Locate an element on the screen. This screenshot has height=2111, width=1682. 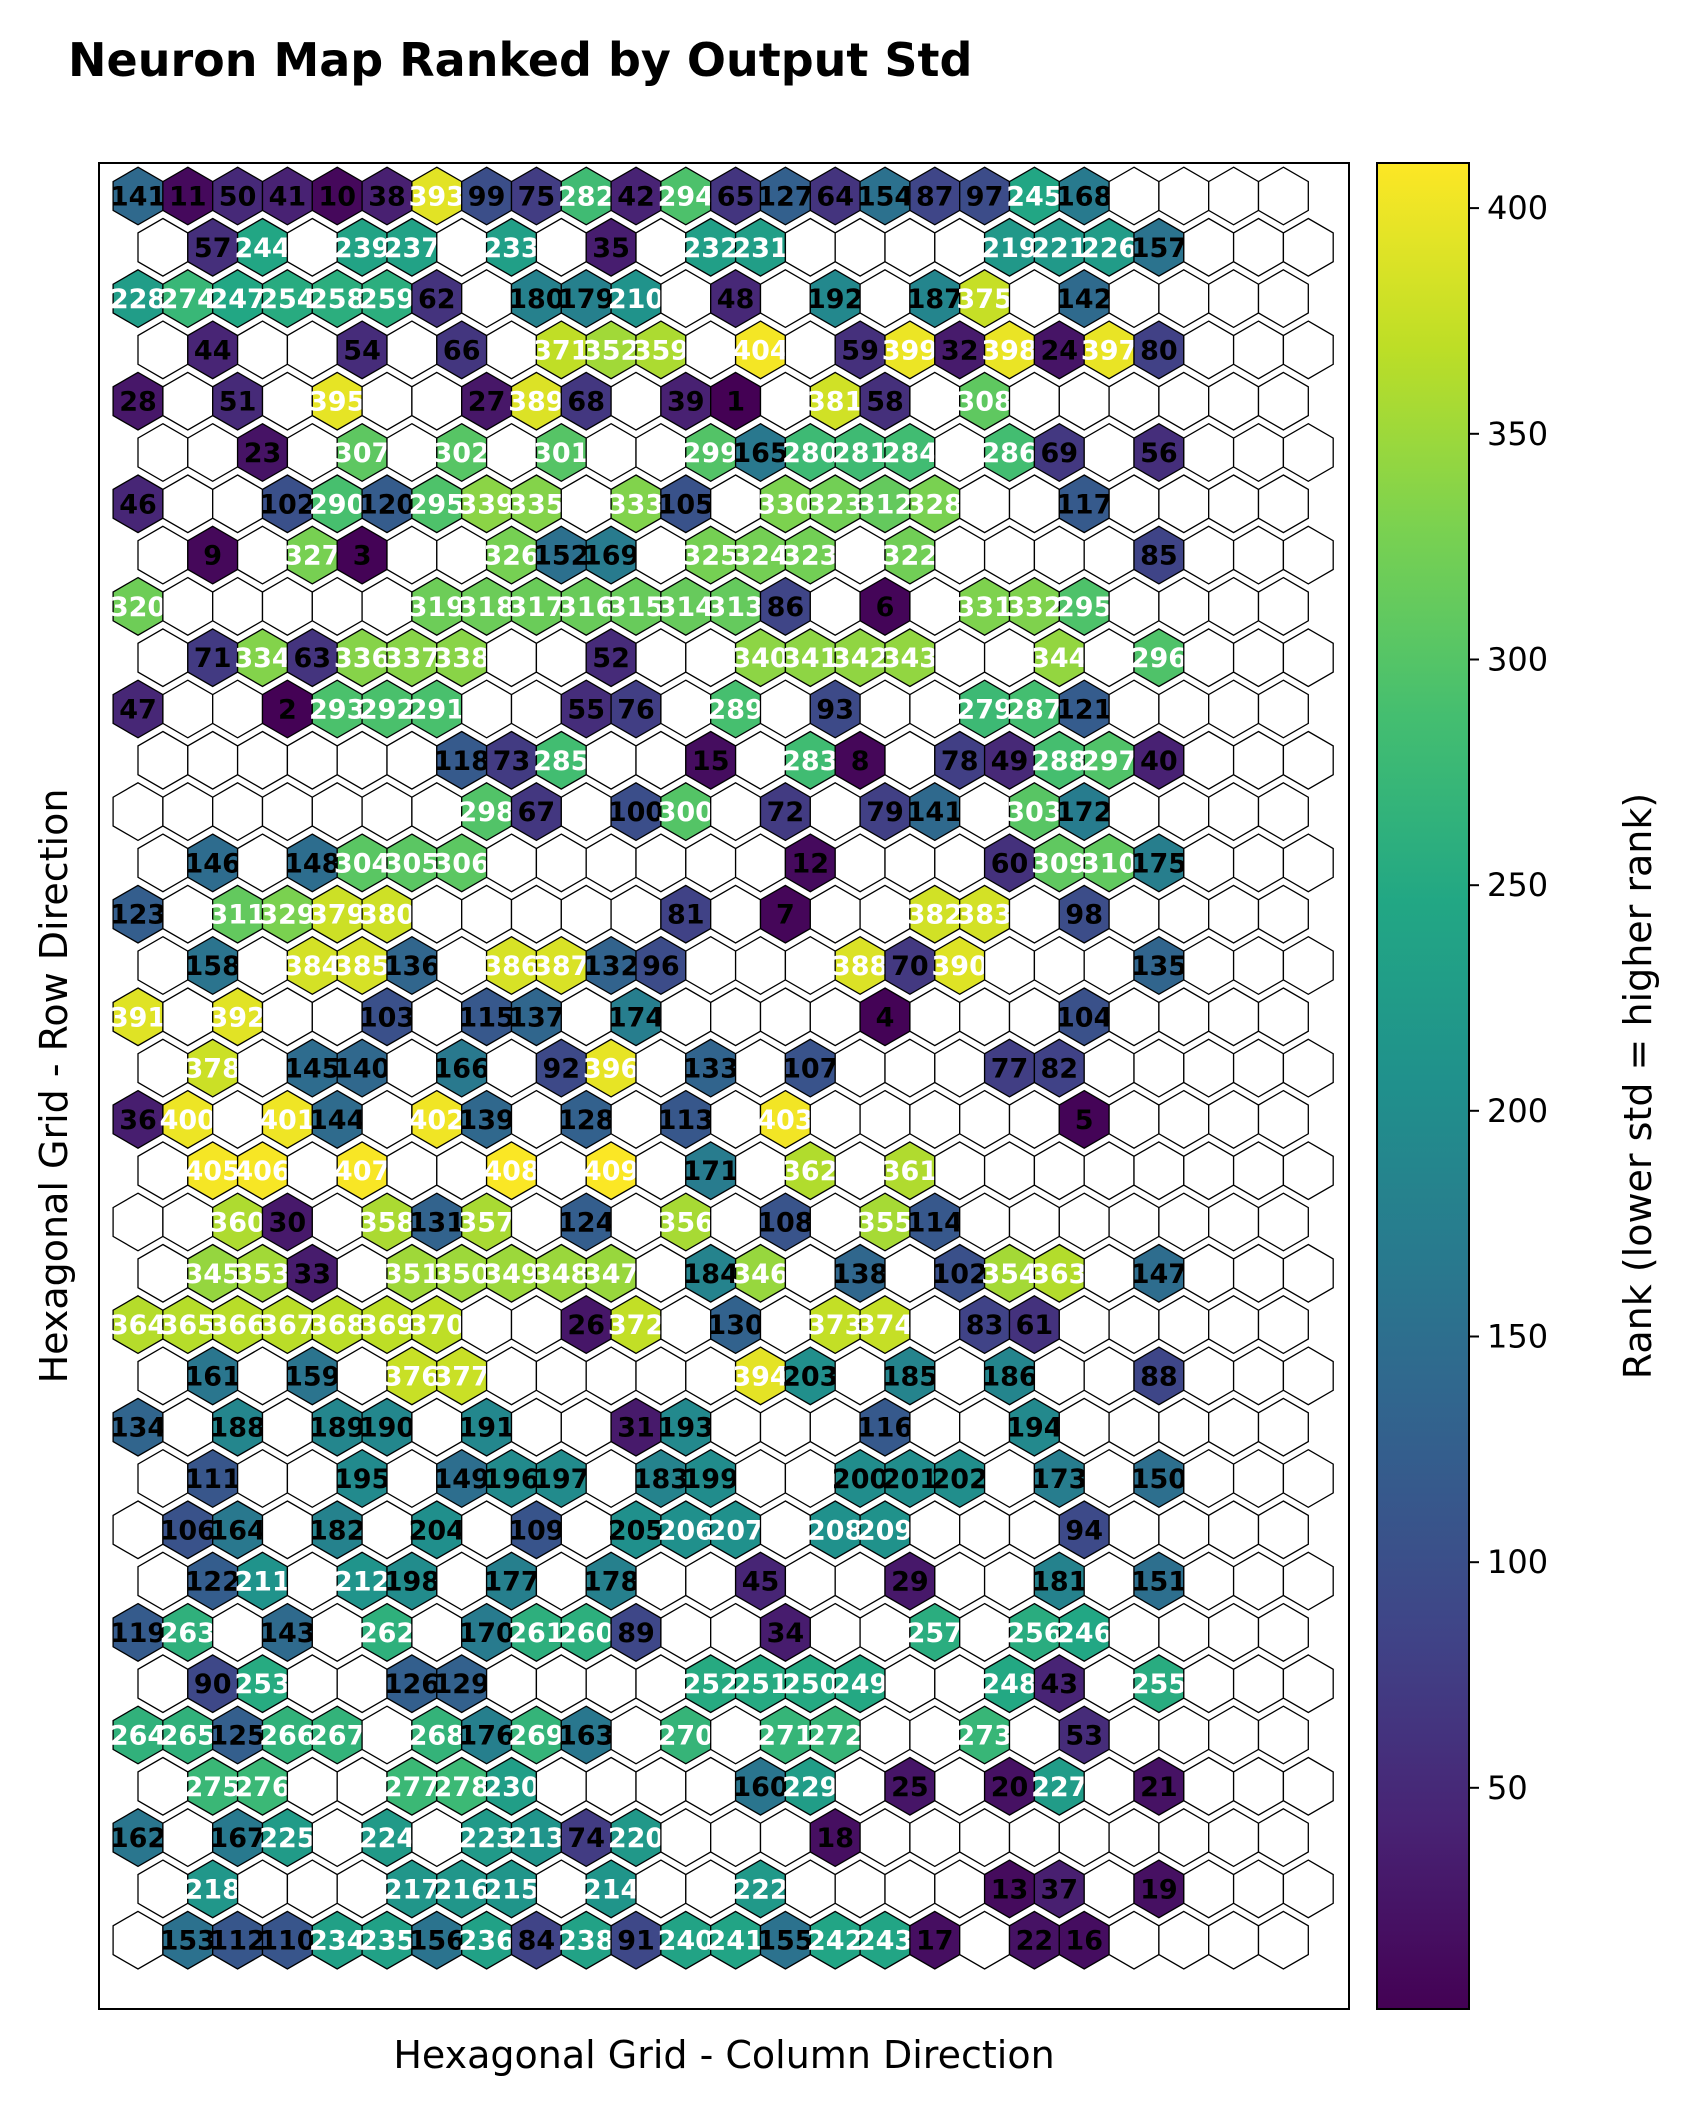
hex-cell-label: 377 is located at coordinates (462, 1376).